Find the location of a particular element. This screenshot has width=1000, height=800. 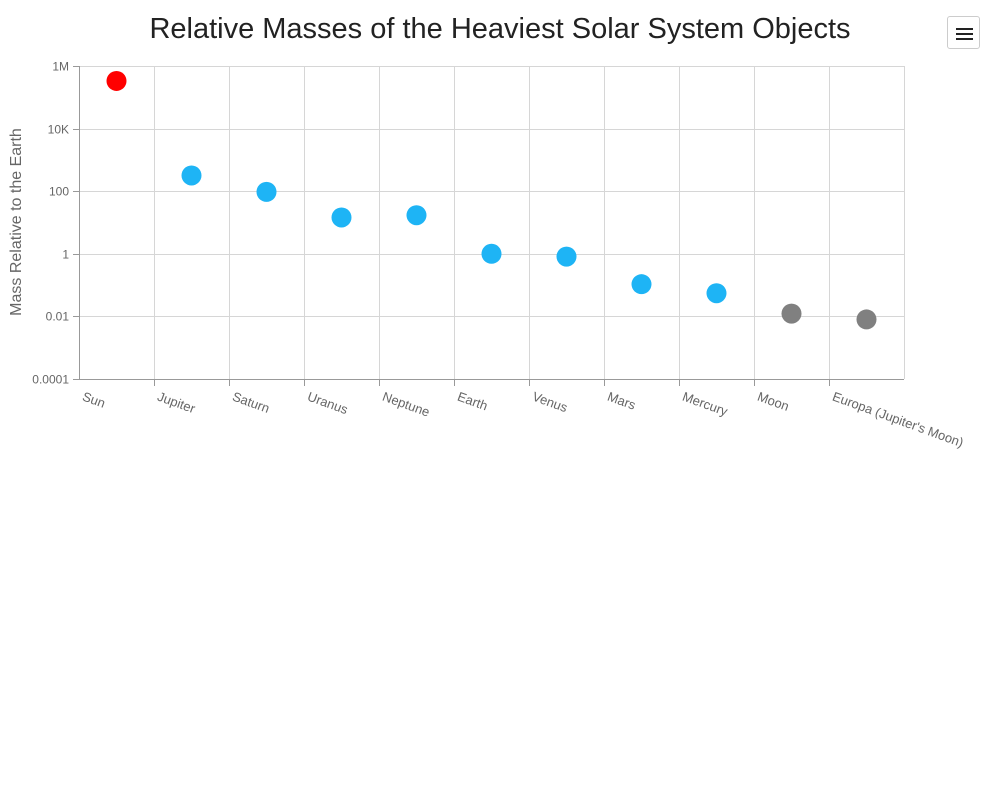

x-tick-label: Mars is located at coordinates (621, 401).